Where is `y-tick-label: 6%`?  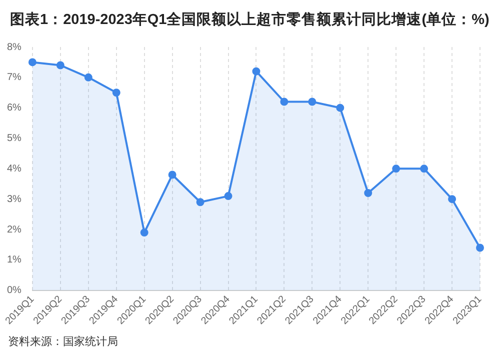
y-tick-label: 6% is located at coordinates (14, 108).